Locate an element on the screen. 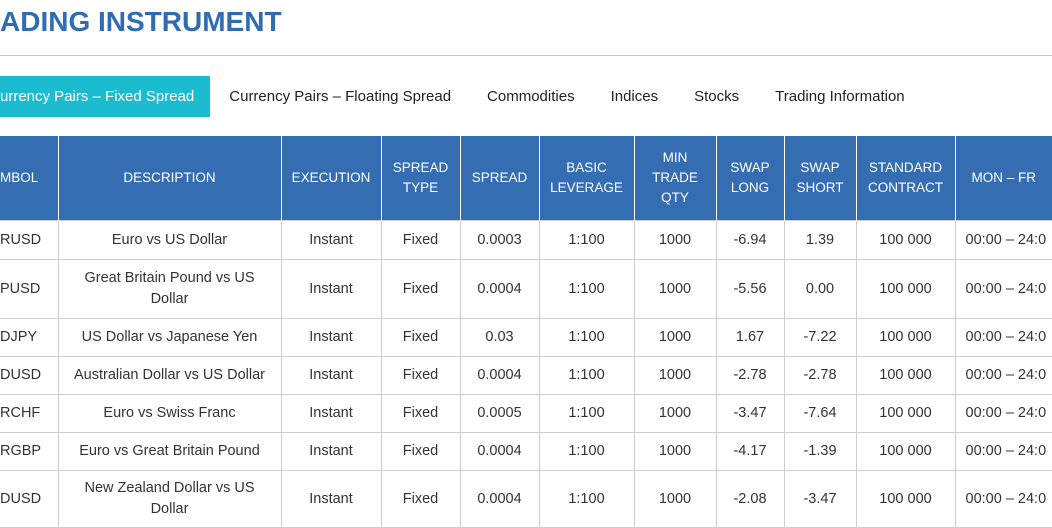 This screenshot has width=1052, height=528. table-cell: PUSD is located at coordinates (29, 289).